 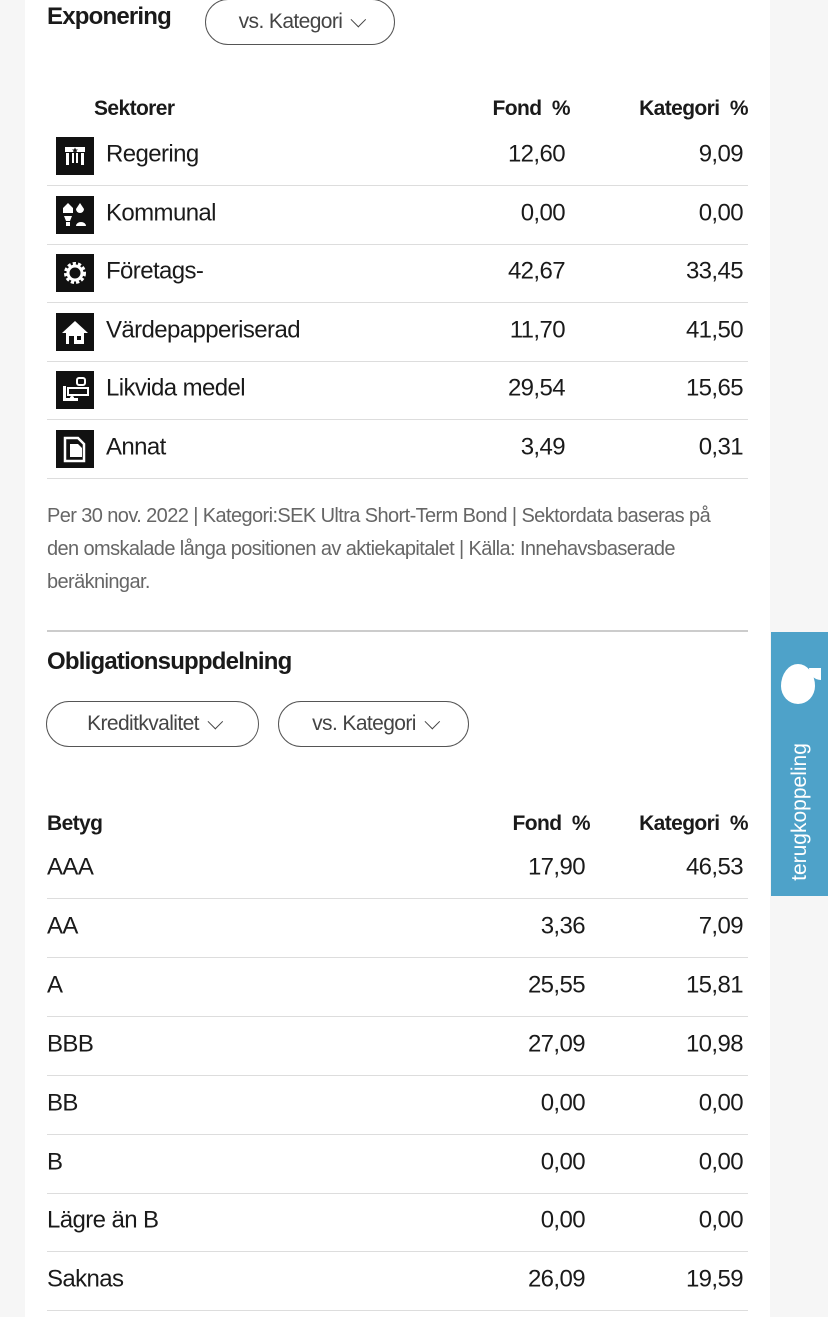 What do you see at coordinates (397, 1282) in the screenshot?
I see `table-row: Saknas 26,09 19,59` at bounding box center [397, 1282].